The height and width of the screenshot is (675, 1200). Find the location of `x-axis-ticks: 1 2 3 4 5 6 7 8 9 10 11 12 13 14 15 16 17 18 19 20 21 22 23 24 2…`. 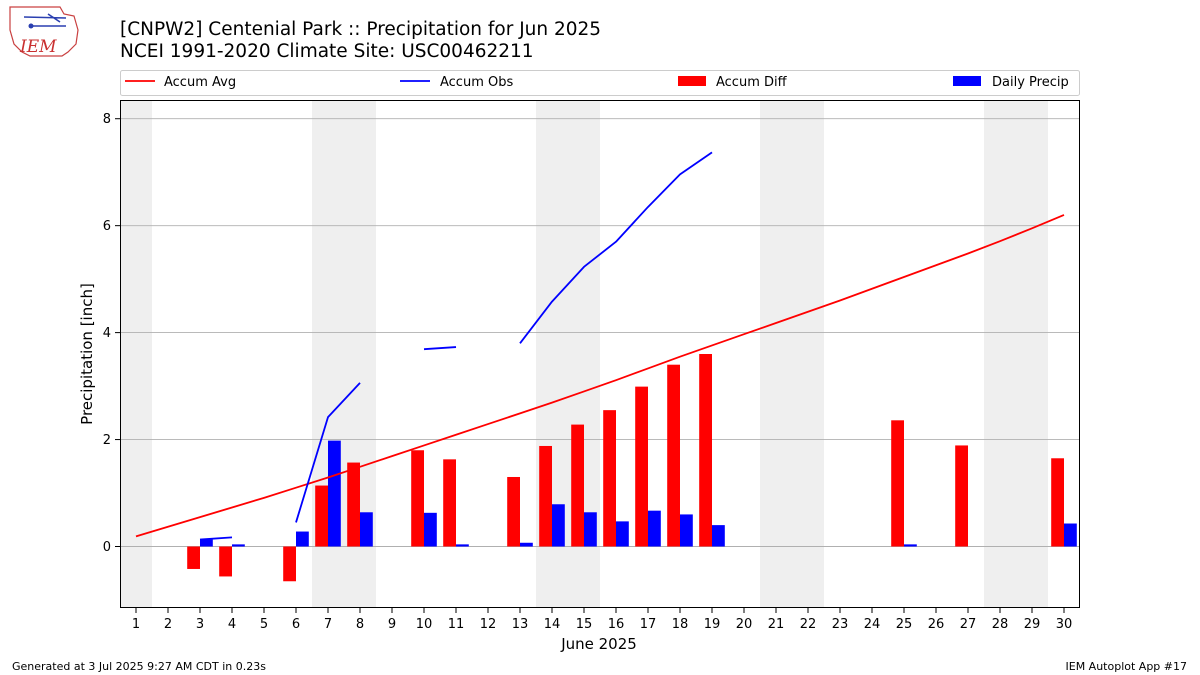

x-axis-ticks: 1 2 3 4 5 6 7 8 9 10 11 12 13 14 15 16 17 18 19 20 21 22 23 24 2… is located at coordinates (602, 620).